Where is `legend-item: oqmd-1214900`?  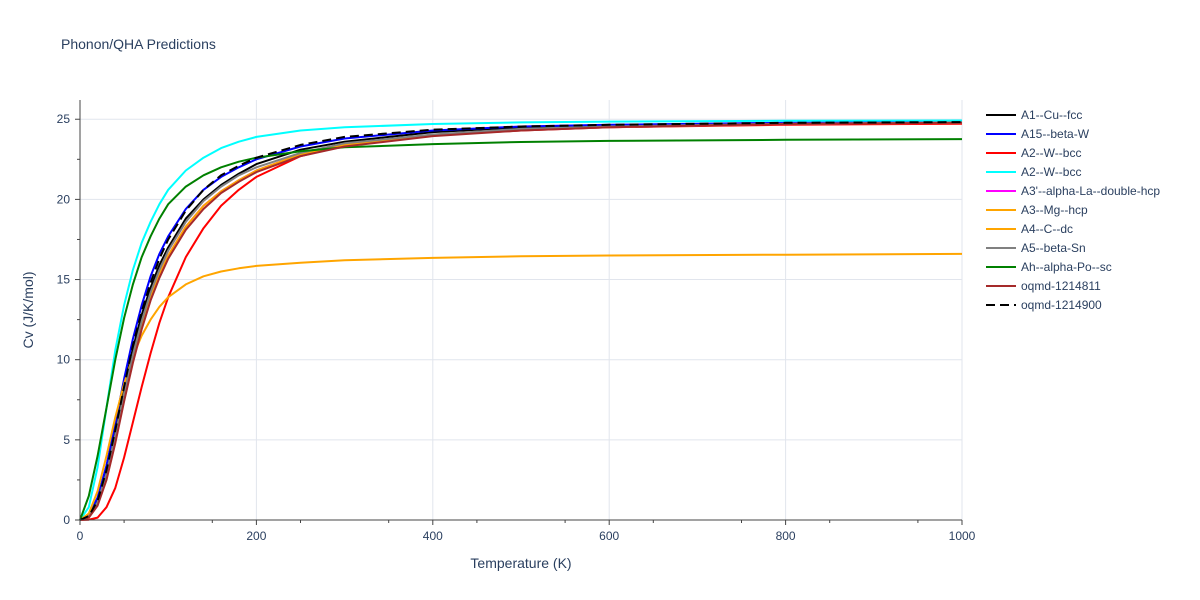 legend-item: oqmd-1214900 is located at coordinates (1044, 305).